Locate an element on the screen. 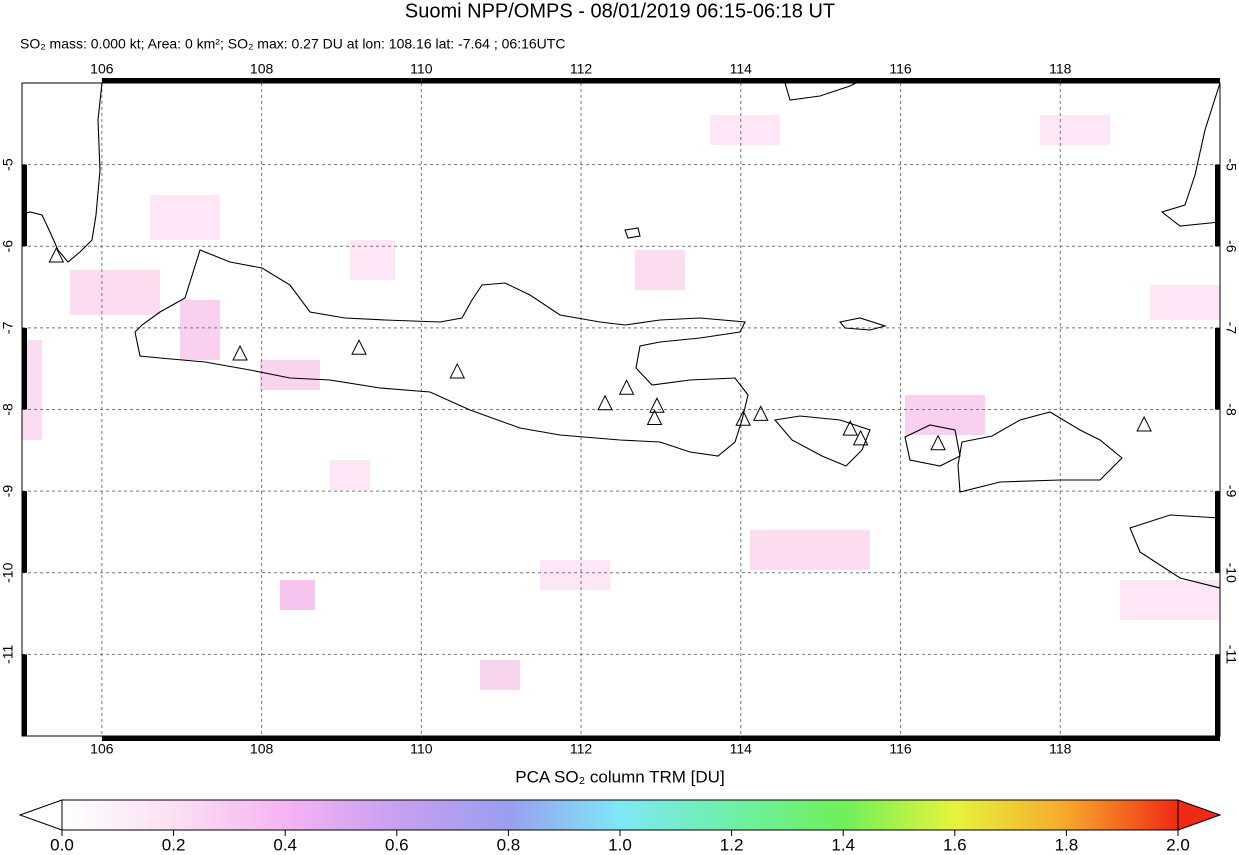  colorbar is located at coordinates (620, 815).